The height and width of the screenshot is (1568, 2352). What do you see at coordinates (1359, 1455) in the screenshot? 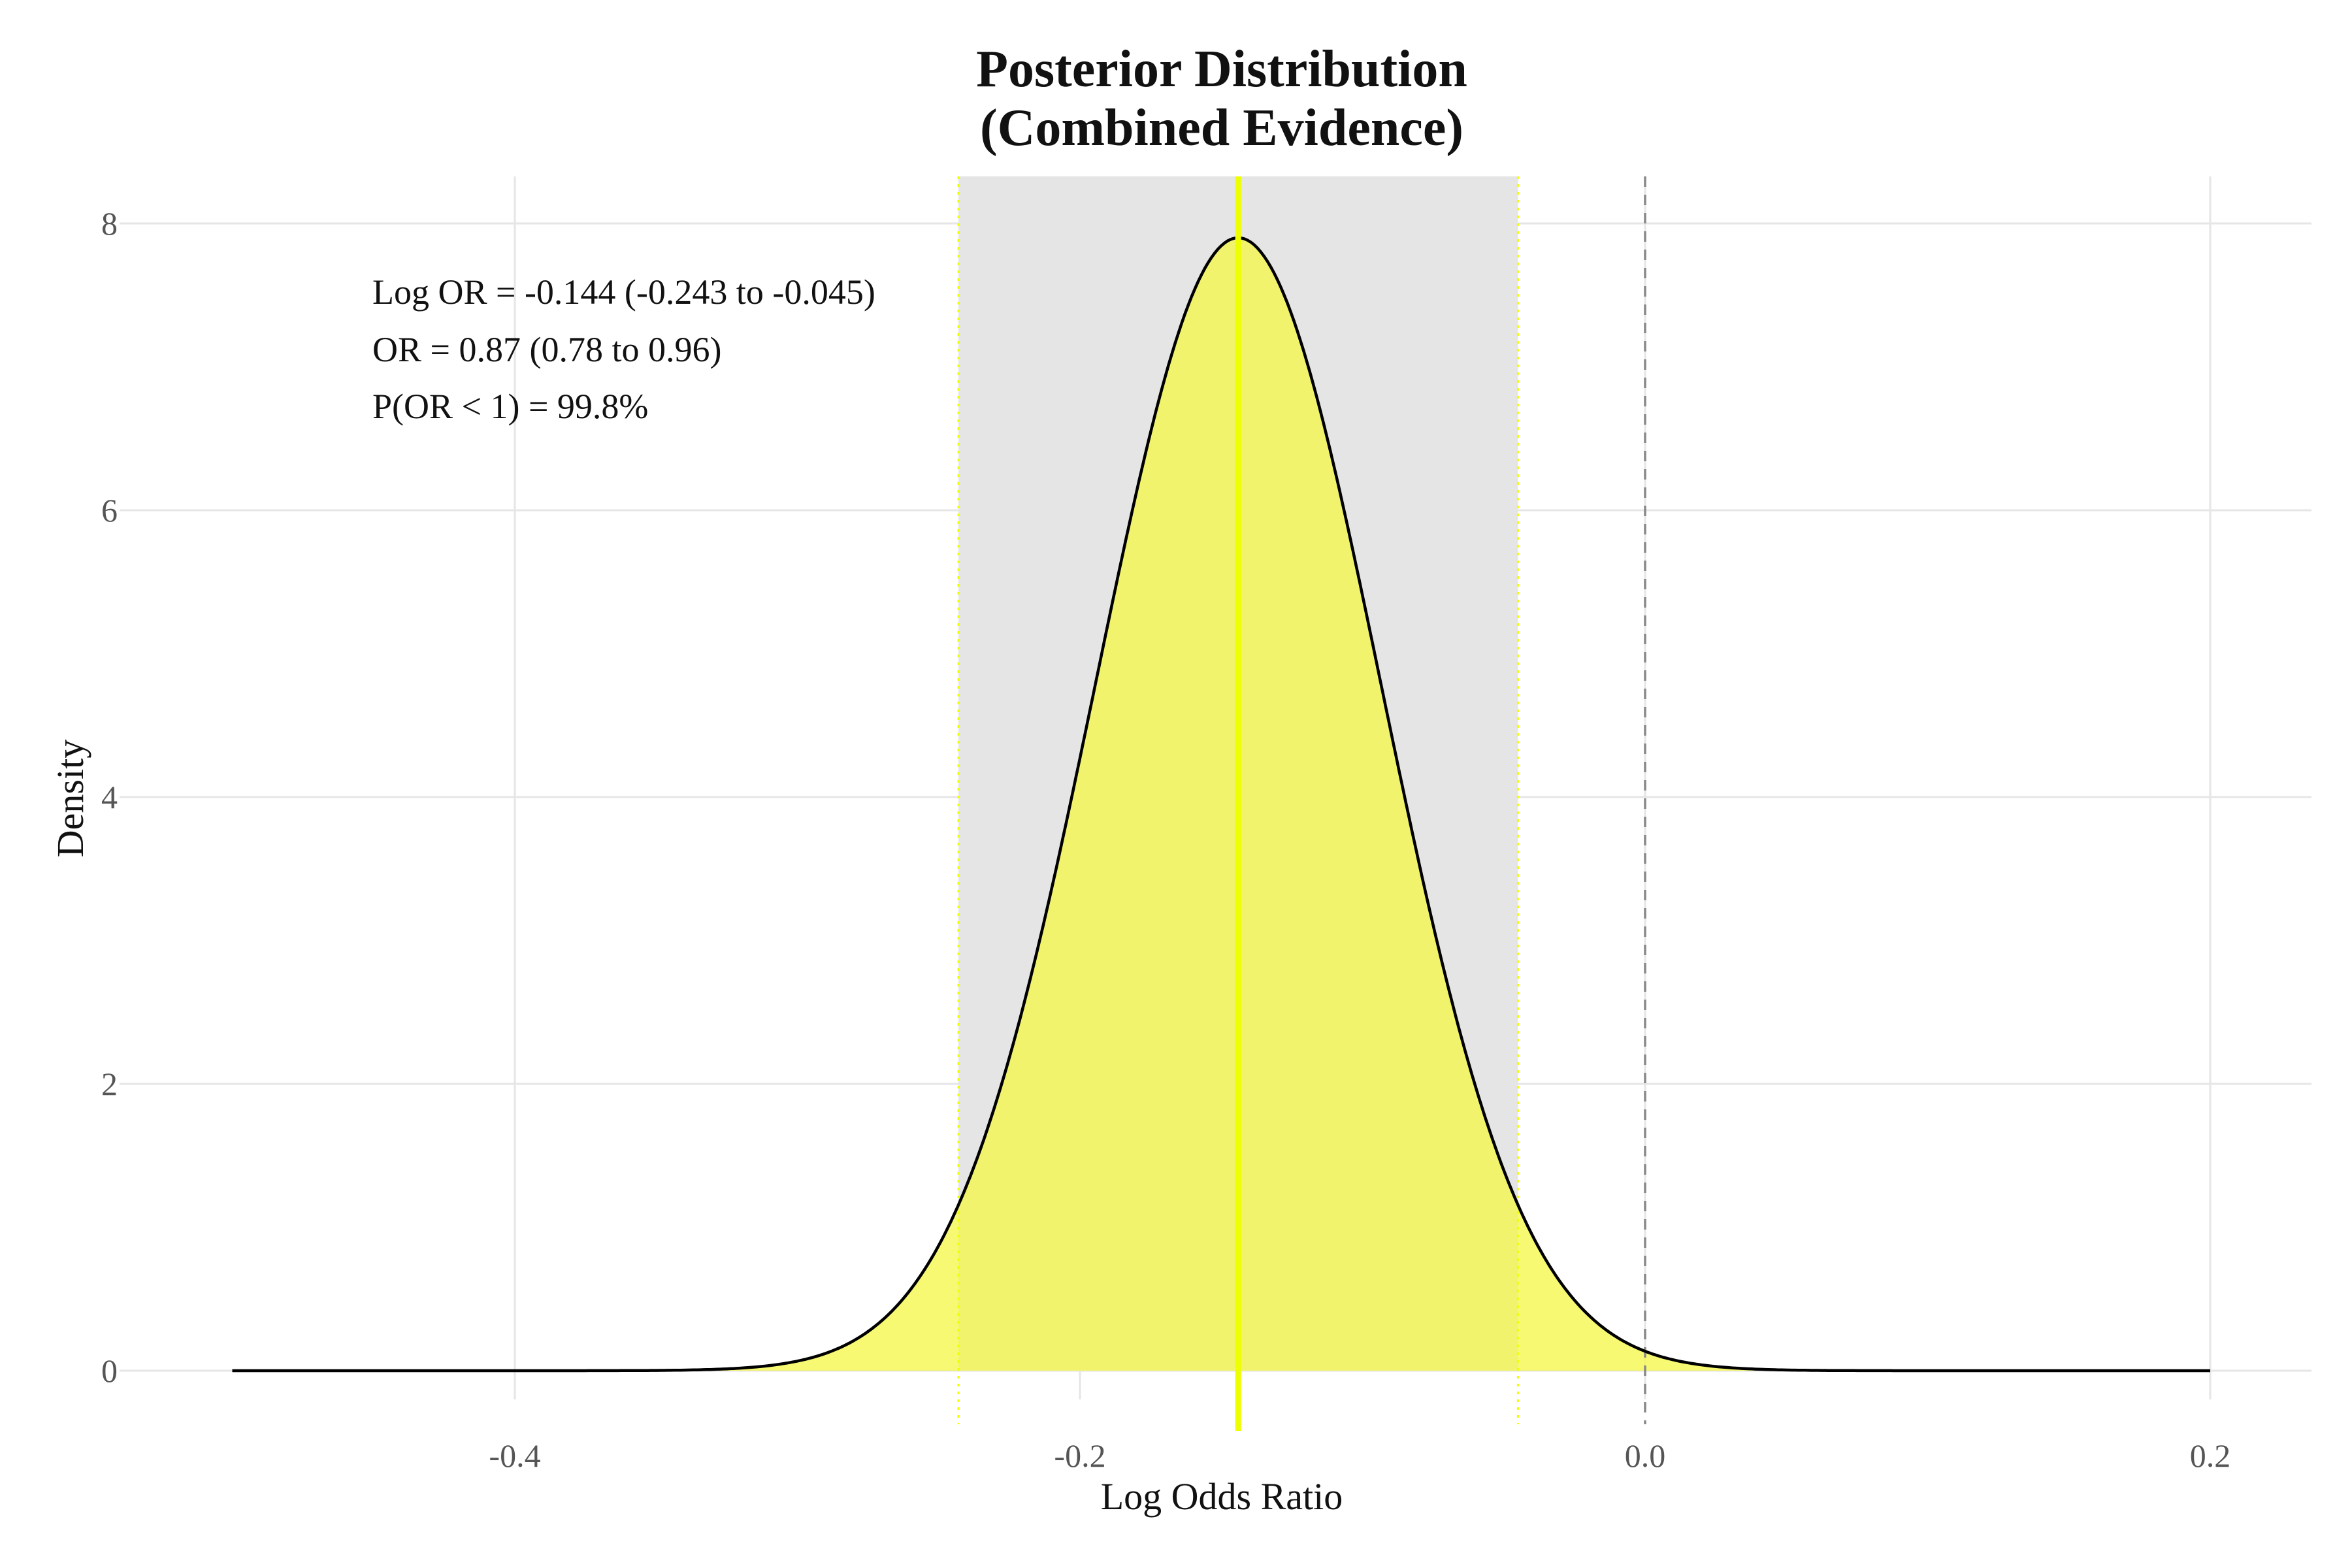
I see `x-axis-ticks: -0.4 -0.2 0.0 0.2` at bounding box center [1359, 1455].